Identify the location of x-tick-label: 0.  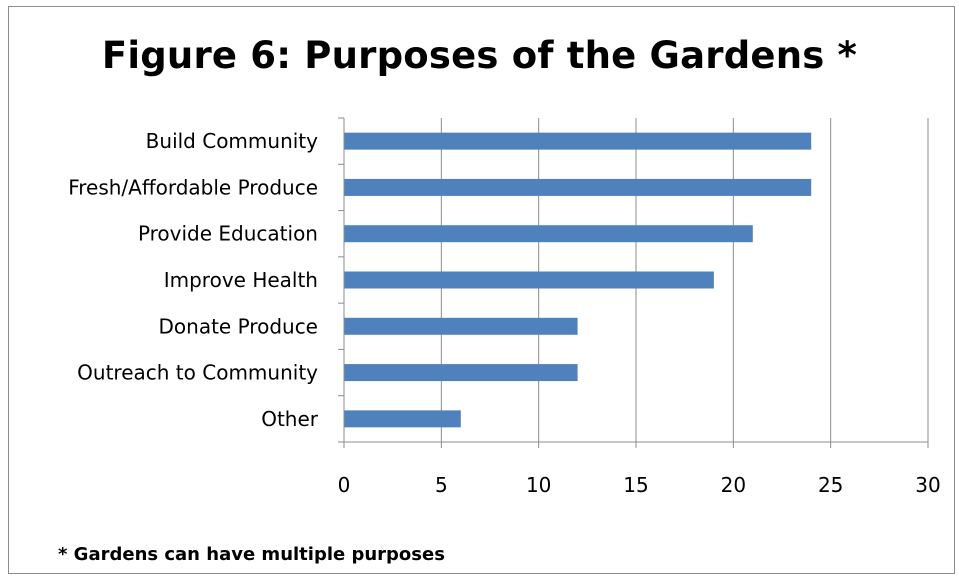
(344, 485).